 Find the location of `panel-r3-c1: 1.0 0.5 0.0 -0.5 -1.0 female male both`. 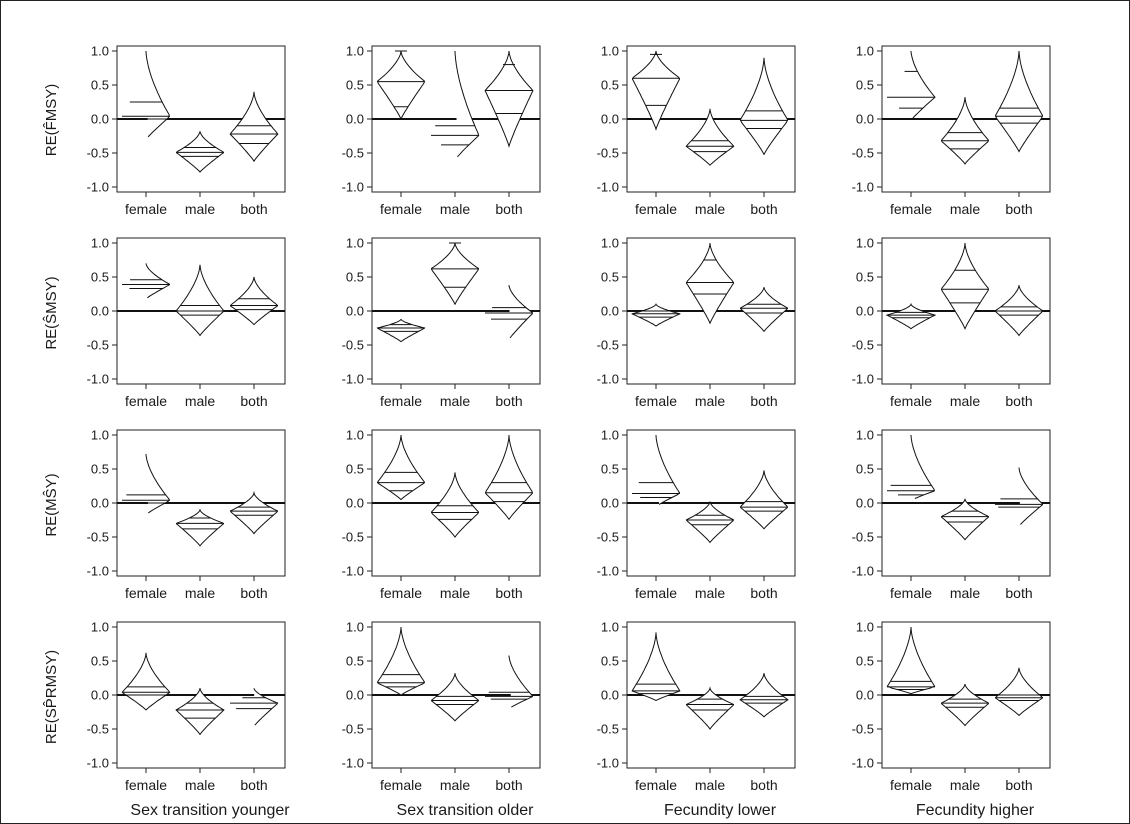

panel-r3-c1: 1.0 0.5 0.0 -0.5 -1.0 female male both is located at coordinates (441, 706).